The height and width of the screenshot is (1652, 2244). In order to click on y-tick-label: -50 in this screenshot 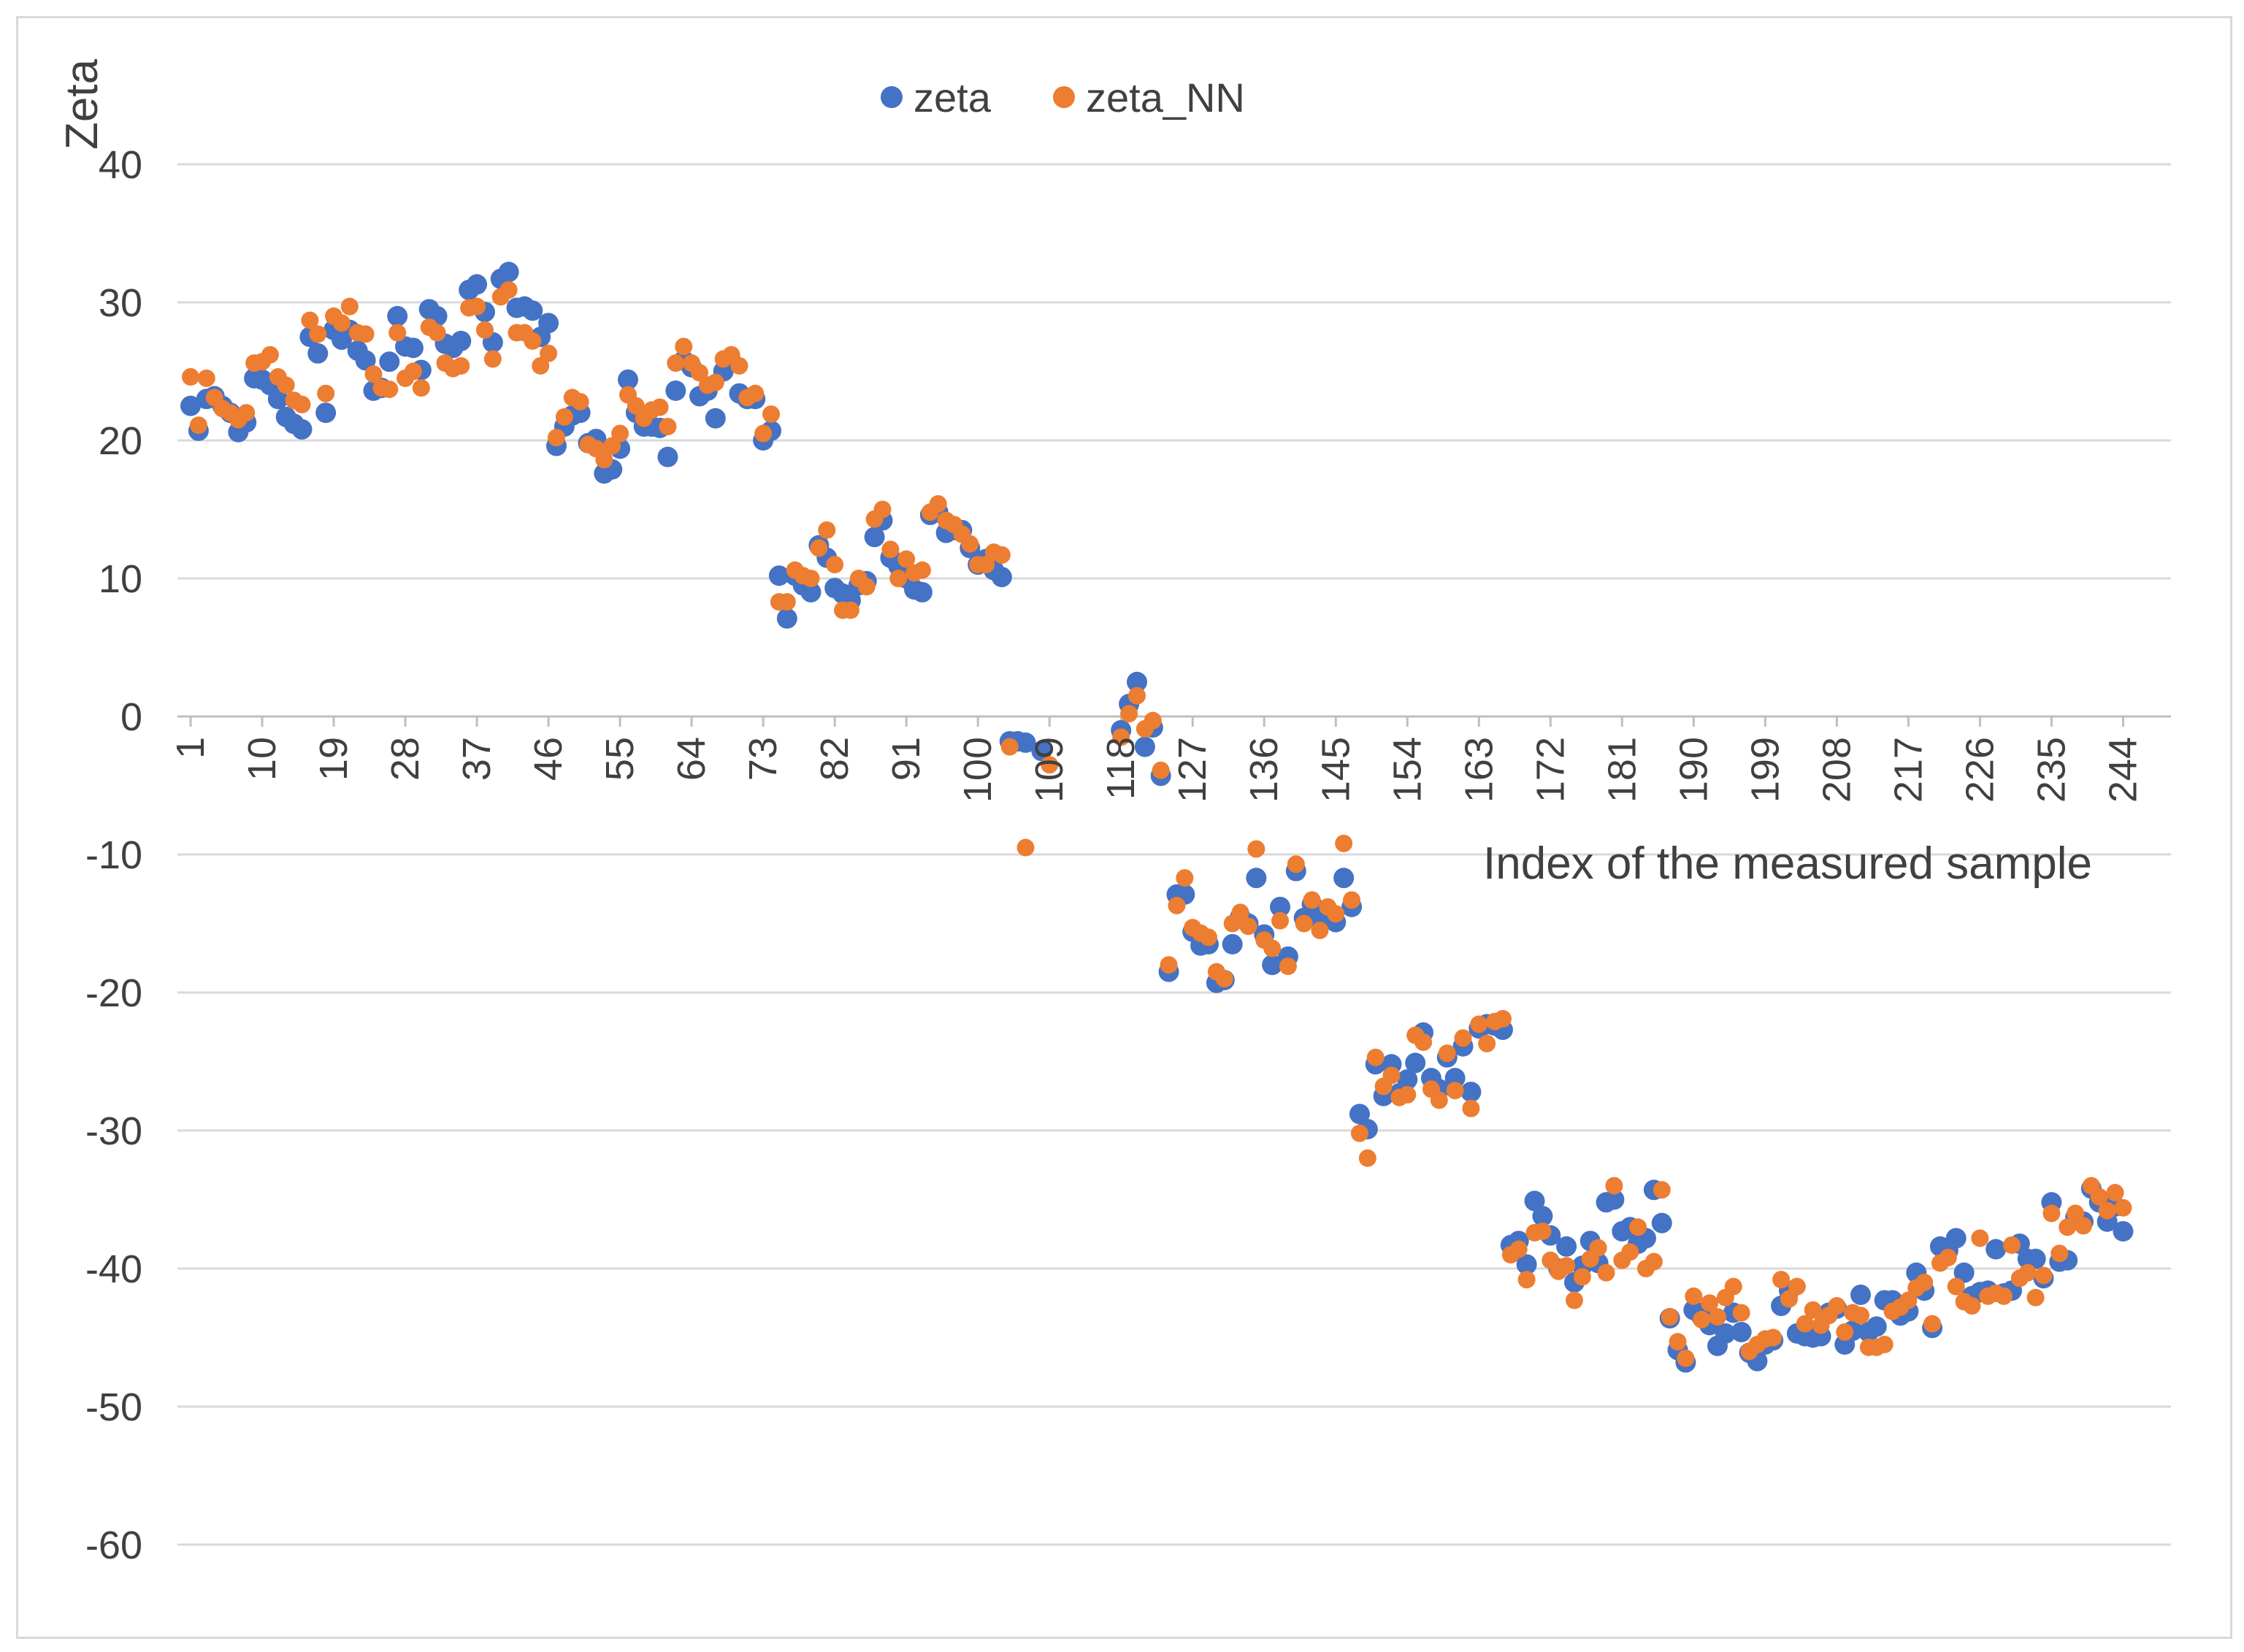, I will do `click(113, 1407)`.